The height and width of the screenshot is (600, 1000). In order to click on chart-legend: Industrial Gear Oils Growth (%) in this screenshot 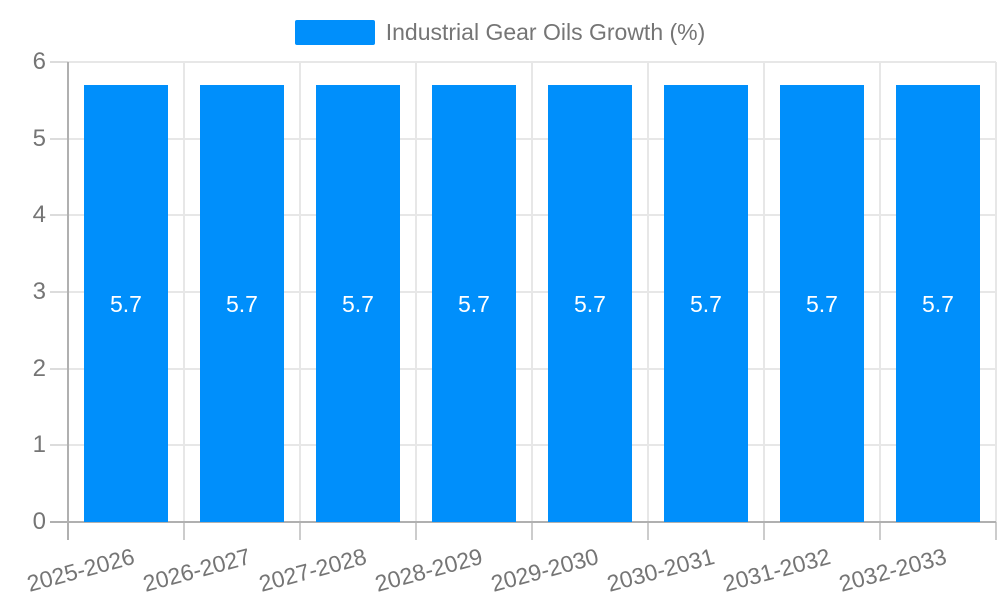, I will do `click(500, 32)`.